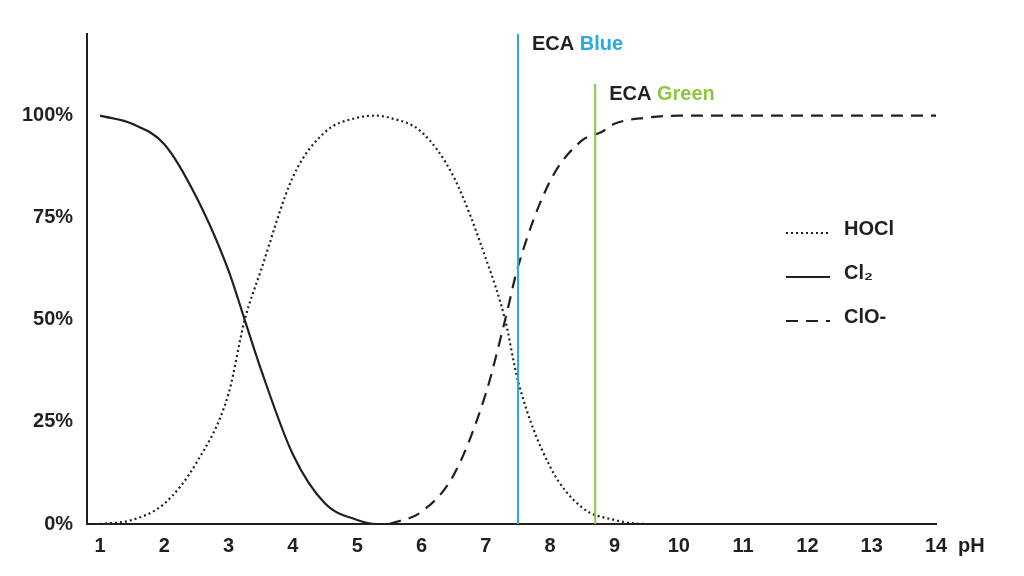  Describe the element at coordinates (871, 544) in the screenshot. I see `x-tick-label: 13` at that location.